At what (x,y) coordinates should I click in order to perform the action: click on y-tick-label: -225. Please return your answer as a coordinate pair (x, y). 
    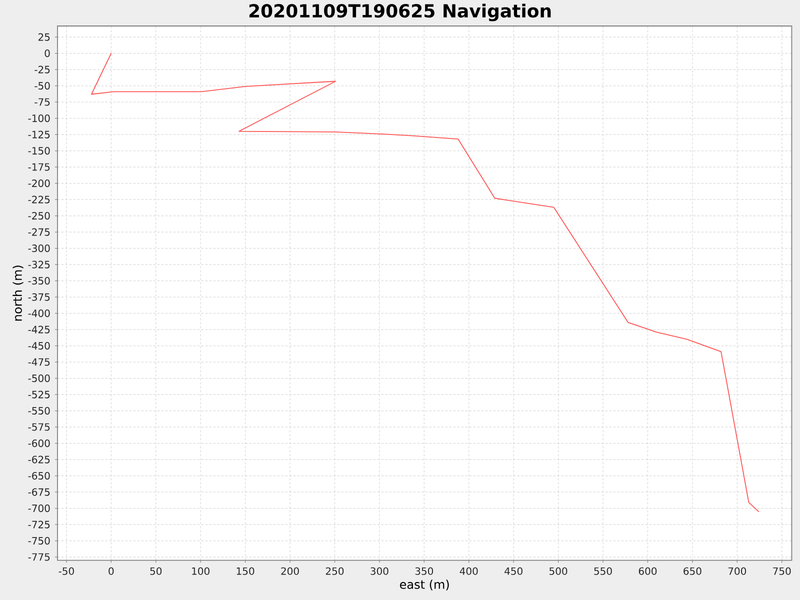
    Looking at the image, I should click on (39, 200).